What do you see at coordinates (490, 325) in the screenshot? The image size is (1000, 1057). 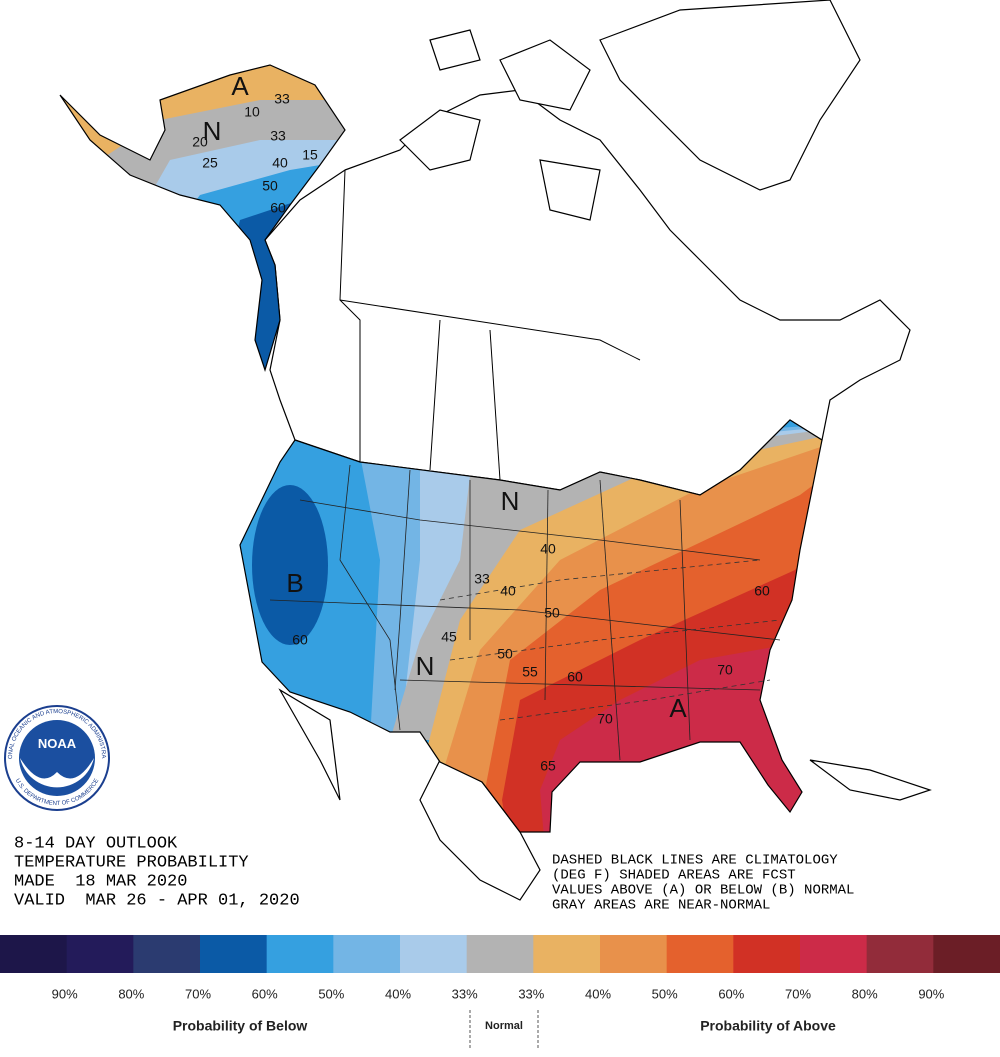 I see `canada-borders` at bounding box center [490, 325].